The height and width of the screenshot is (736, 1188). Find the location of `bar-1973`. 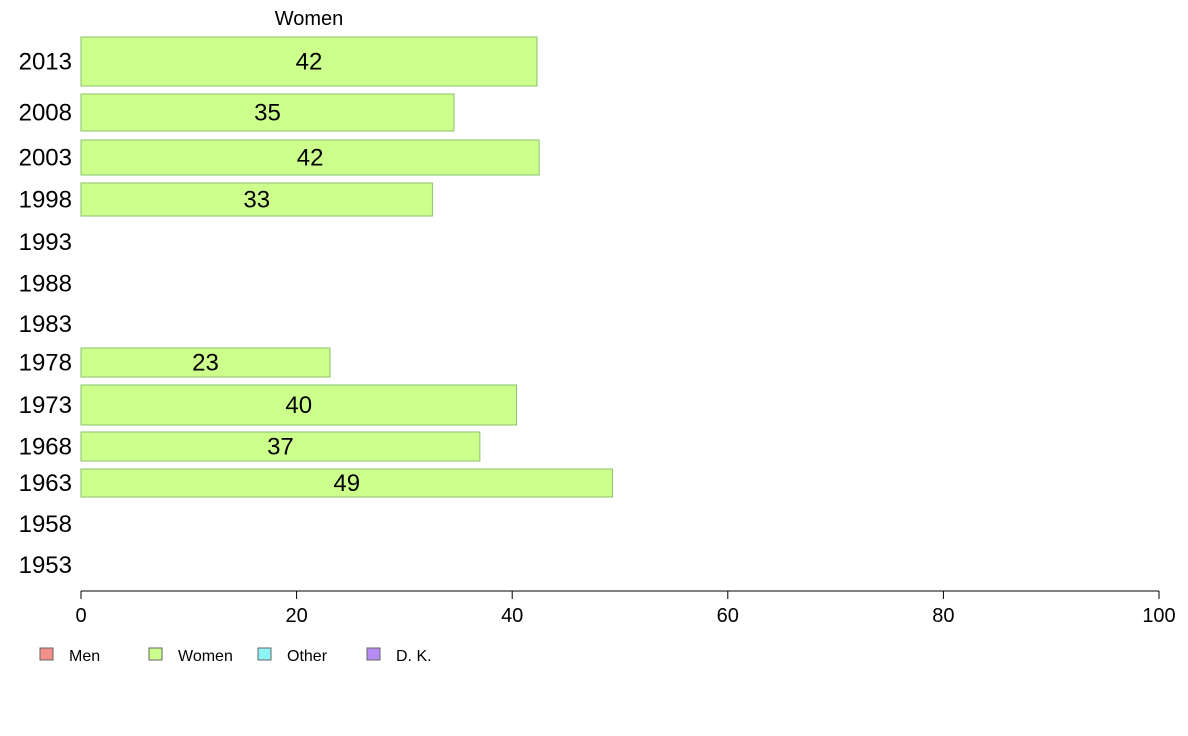

bar-1973 is located at coordinates (299, 405).